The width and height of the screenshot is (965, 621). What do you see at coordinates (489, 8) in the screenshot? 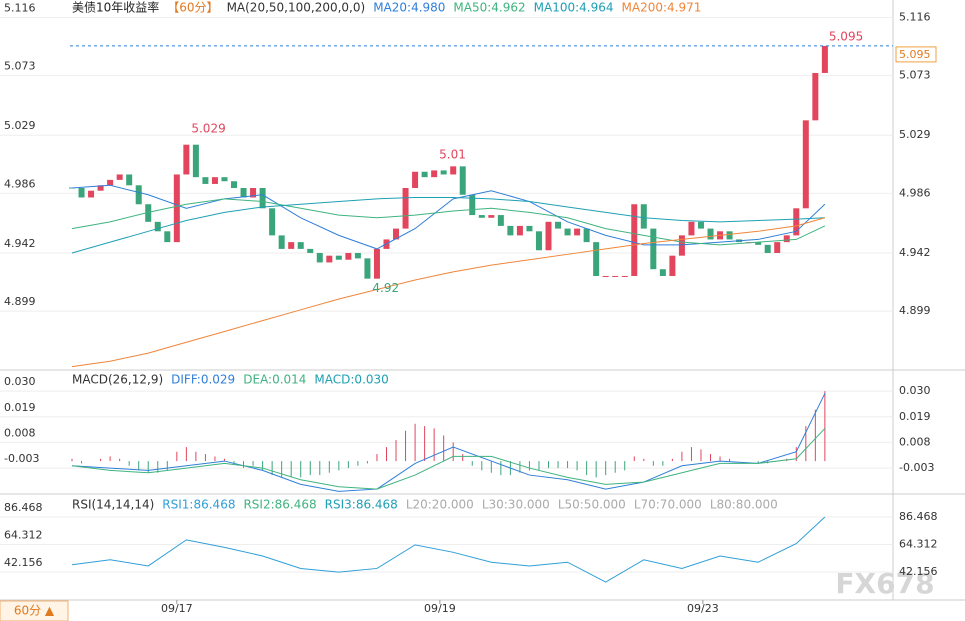
I see `legend-entry: MA50:4.962` at bounding box center [489, 8].